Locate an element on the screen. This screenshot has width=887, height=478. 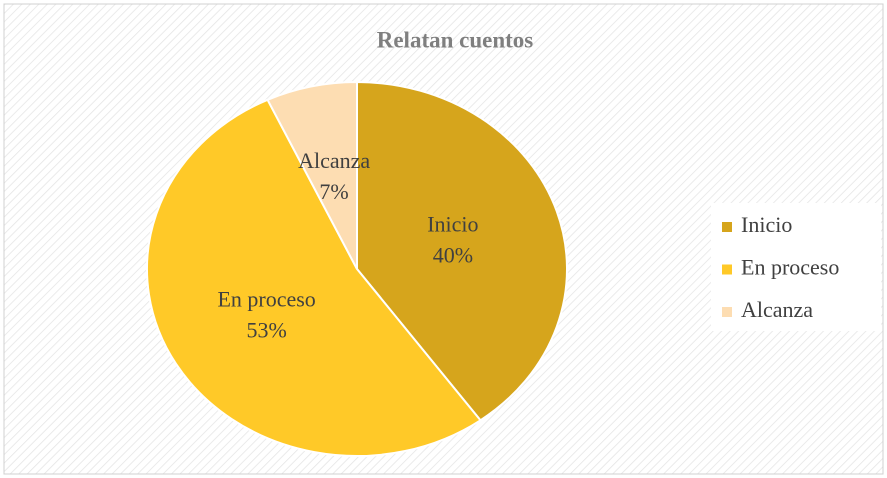
legend-box is located at coordinates (796, 267).